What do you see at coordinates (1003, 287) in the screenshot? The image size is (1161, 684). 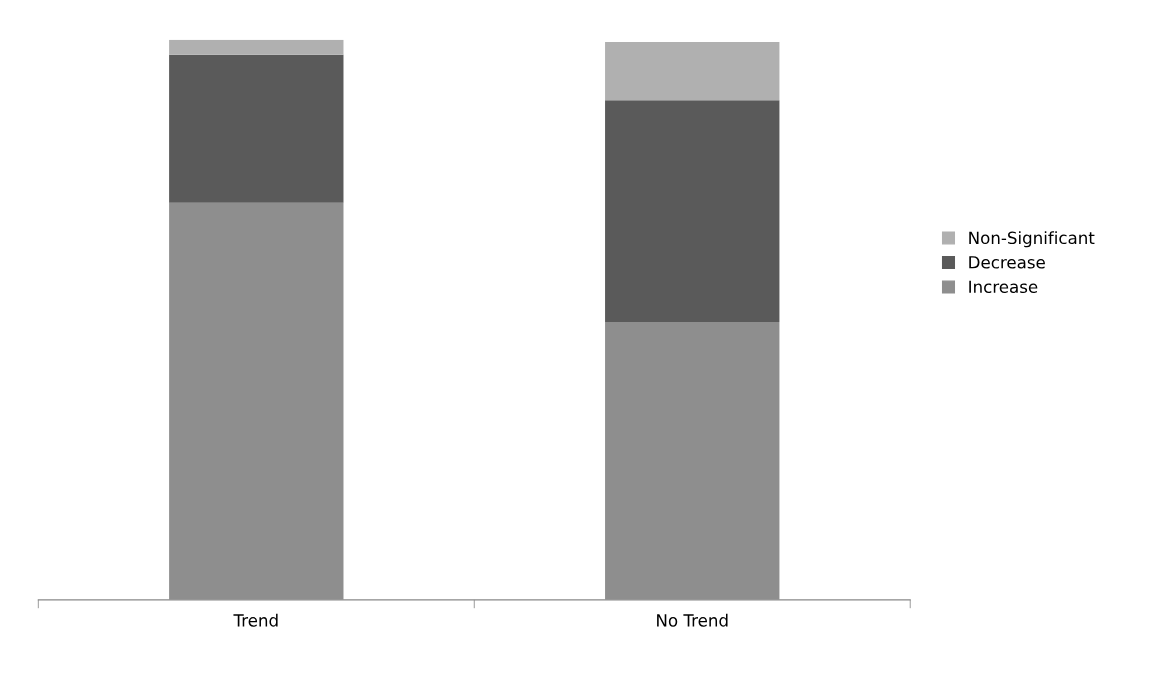 I see `legend-label: Increase` at bounding box center [1003, 287].